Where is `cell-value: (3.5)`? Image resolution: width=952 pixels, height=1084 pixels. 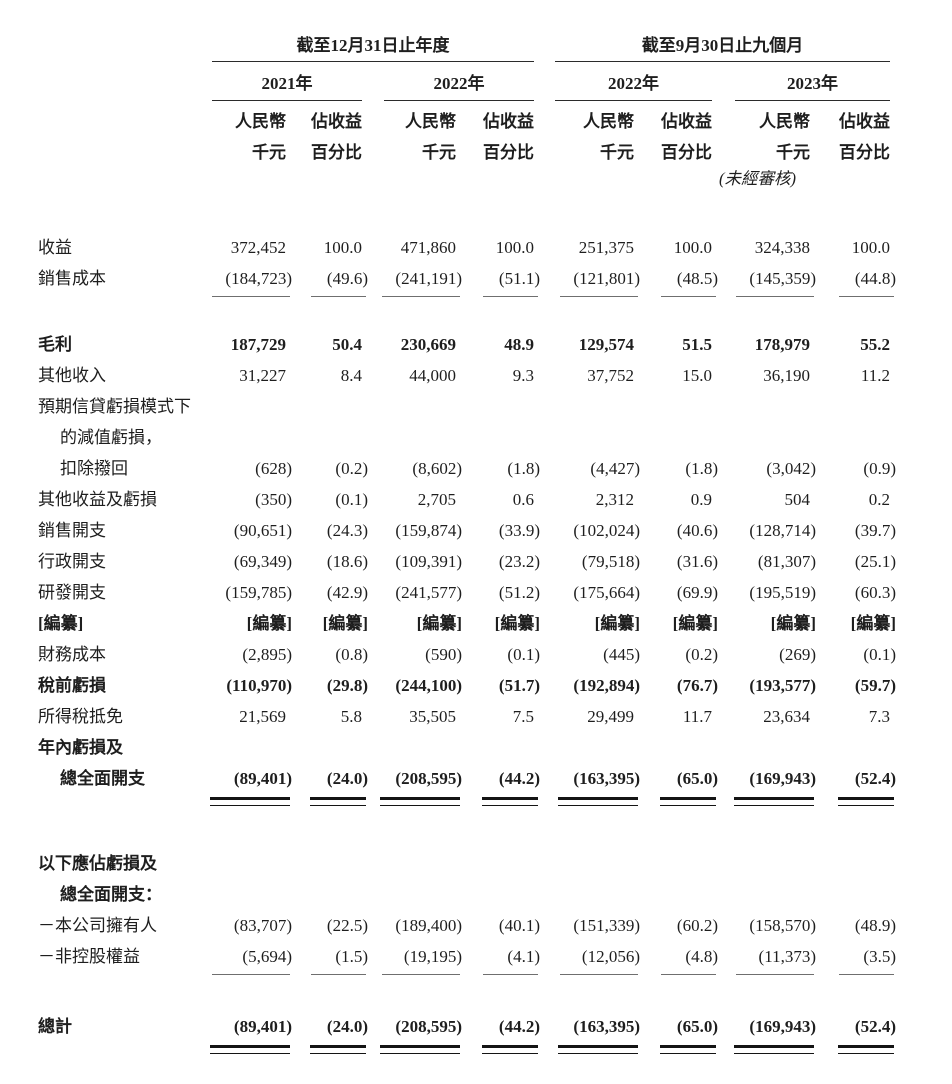 cell-value: (3.5) is located at coordinates (879, 956).